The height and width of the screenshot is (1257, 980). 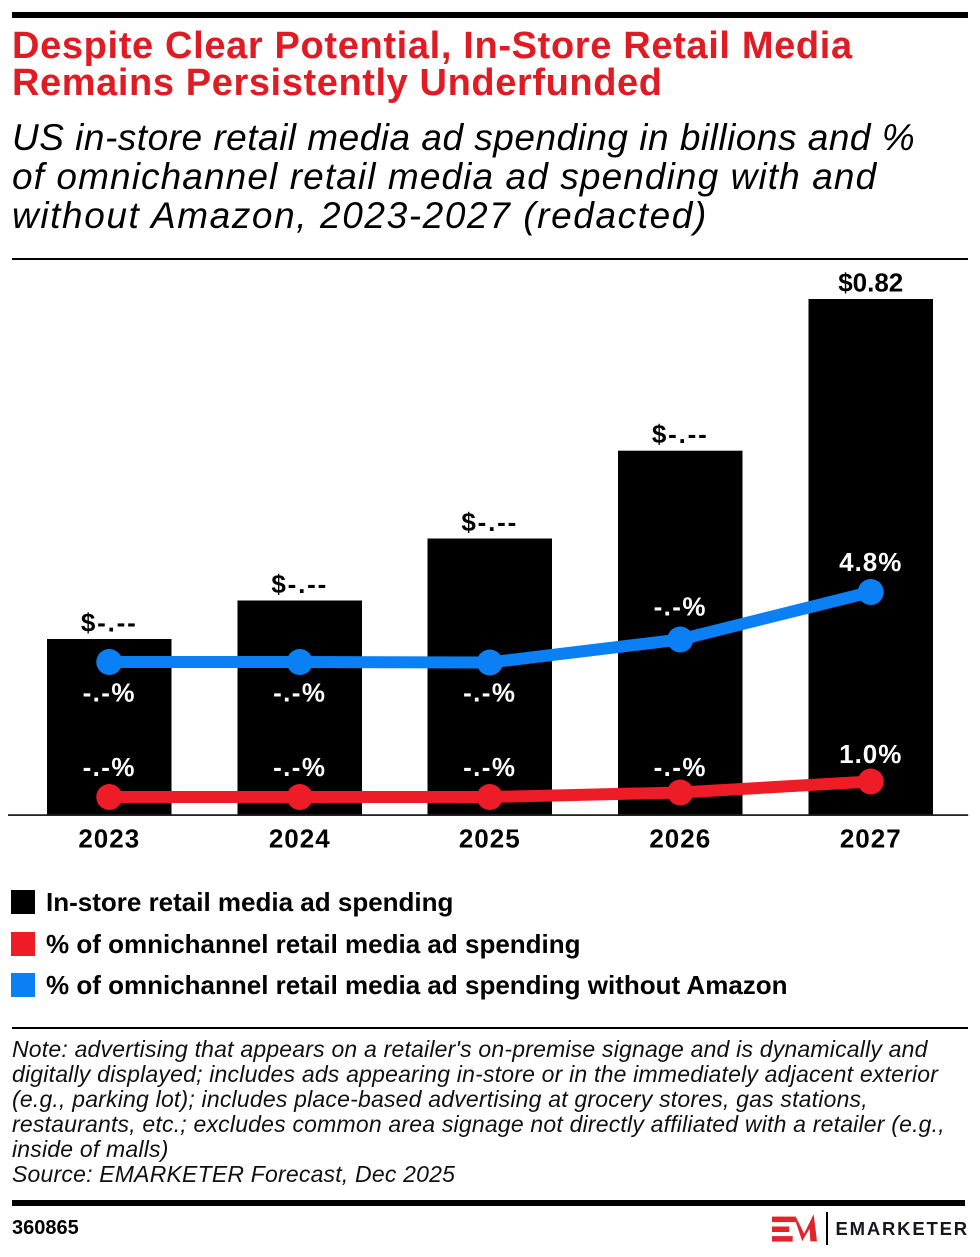 I want to click on svg-text: 2023, so click(x=109, y=839).